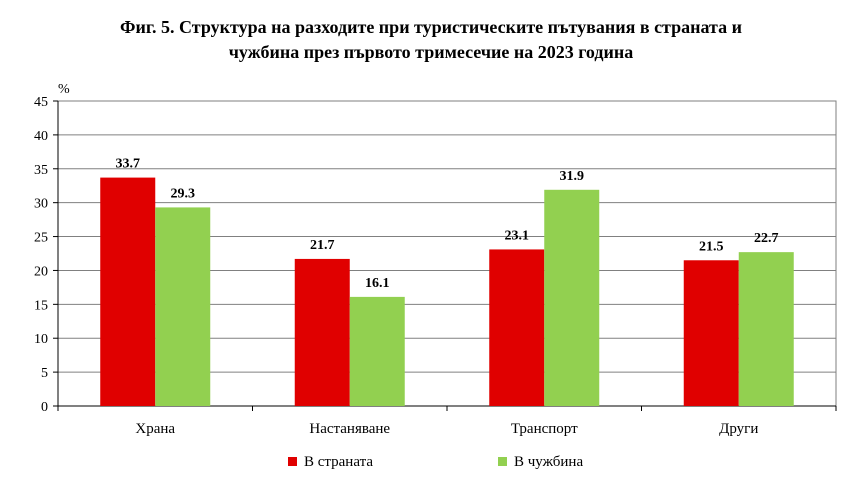  What do you see at coordinates (41, 170) in the screenshot?
I see `y-tick-label-35: 35` at bounding box center [41, 170].